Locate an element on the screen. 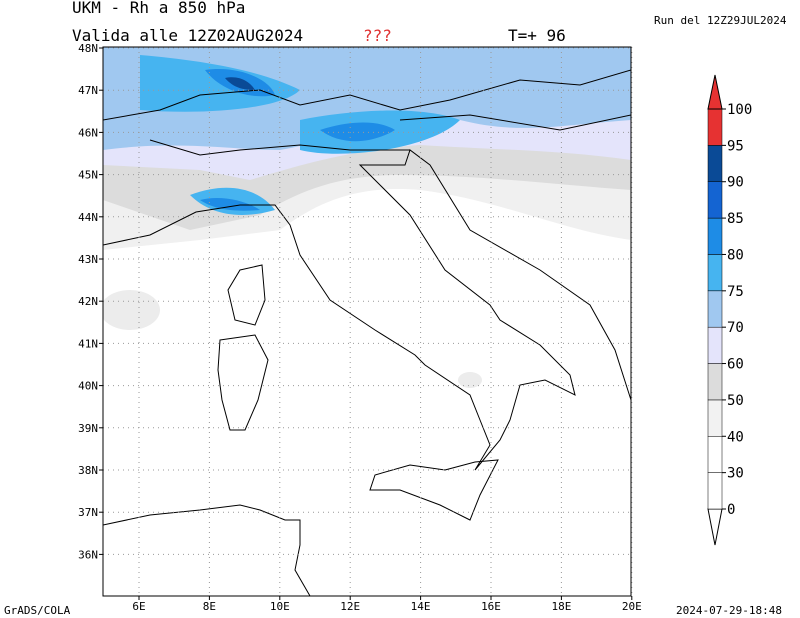 The width and height of the screenshot is (800, 618). lon-tick-label: 12E is located at coordinates (350, 606).